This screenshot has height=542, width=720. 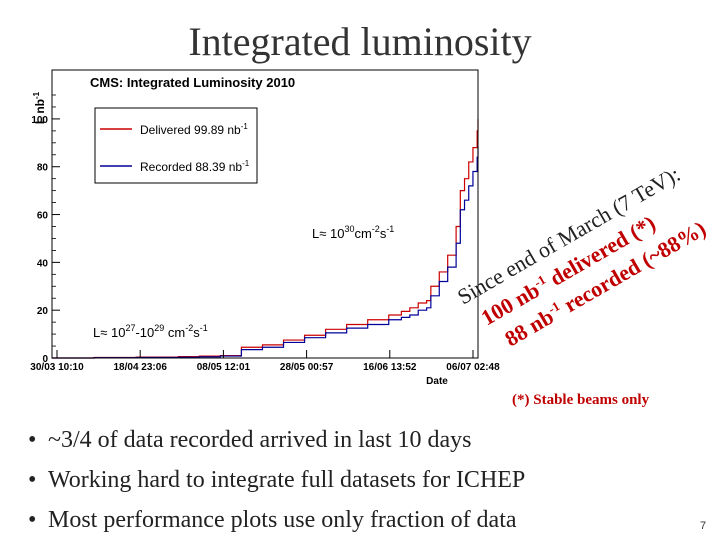 What do you see at coordinates (43, 216) in the screenshot?
I see `y-tick-label: 60` at bounding box center [43, 216].